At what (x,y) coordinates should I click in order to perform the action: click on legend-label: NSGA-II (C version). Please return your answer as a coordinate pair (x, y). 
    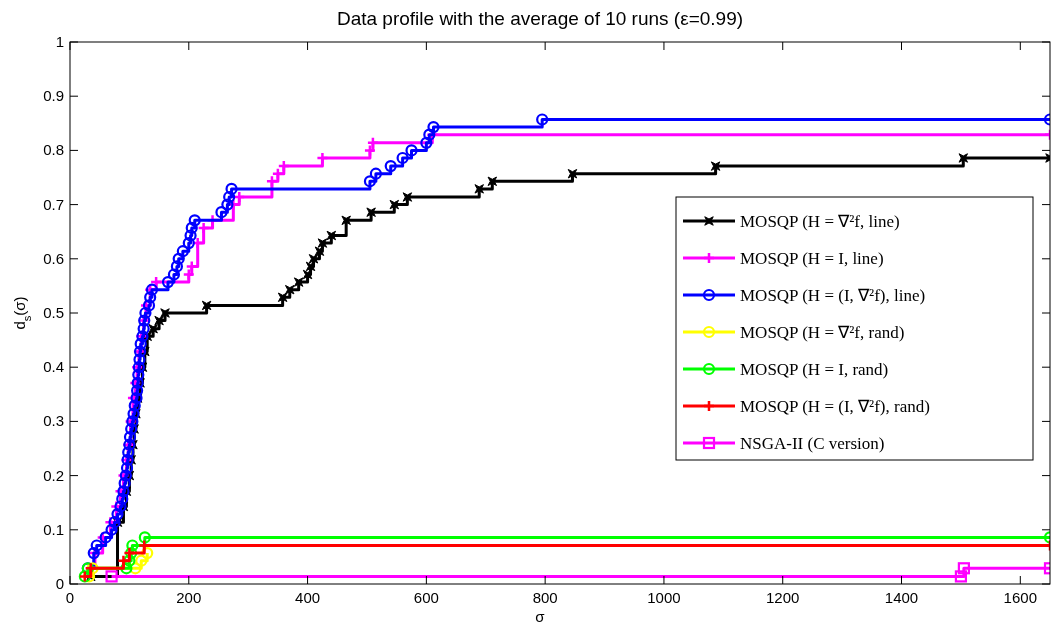
    Looking at the image, I should click on (812, 443).